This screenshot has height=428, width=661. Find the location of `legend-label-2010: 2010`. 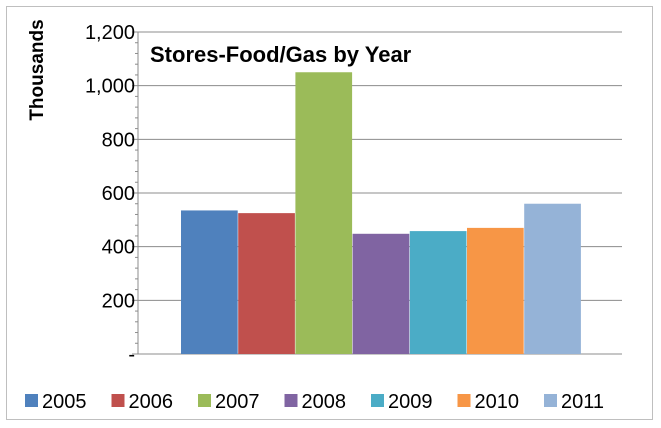

legend-label-2010: 2010 is located at coordinates (497, 402).